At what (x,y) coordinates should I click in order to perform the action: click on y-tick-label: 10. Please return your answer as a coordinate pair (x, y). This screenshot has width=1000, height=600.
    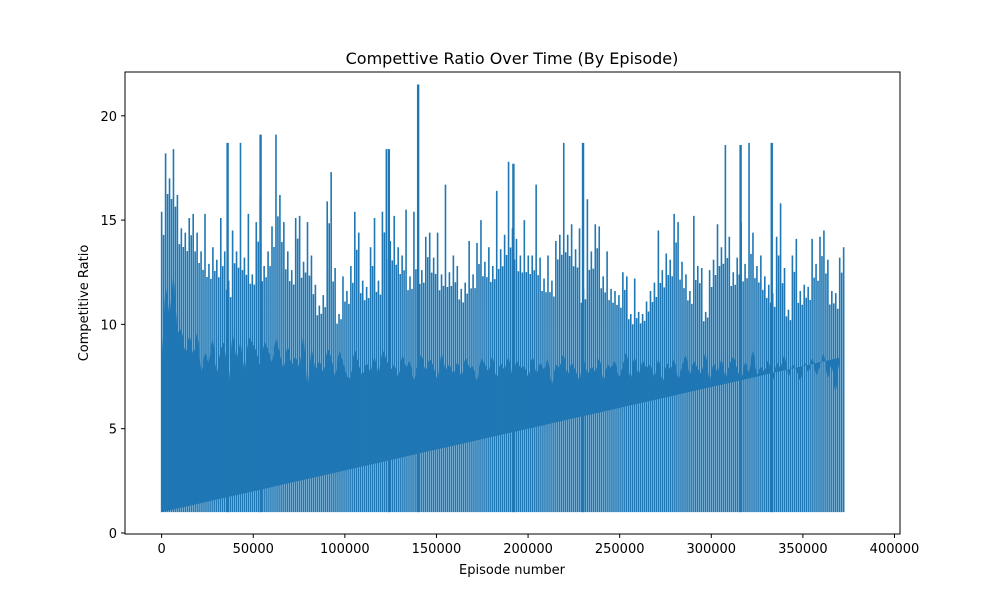
    Looking at the image, I should click on (108, 325).